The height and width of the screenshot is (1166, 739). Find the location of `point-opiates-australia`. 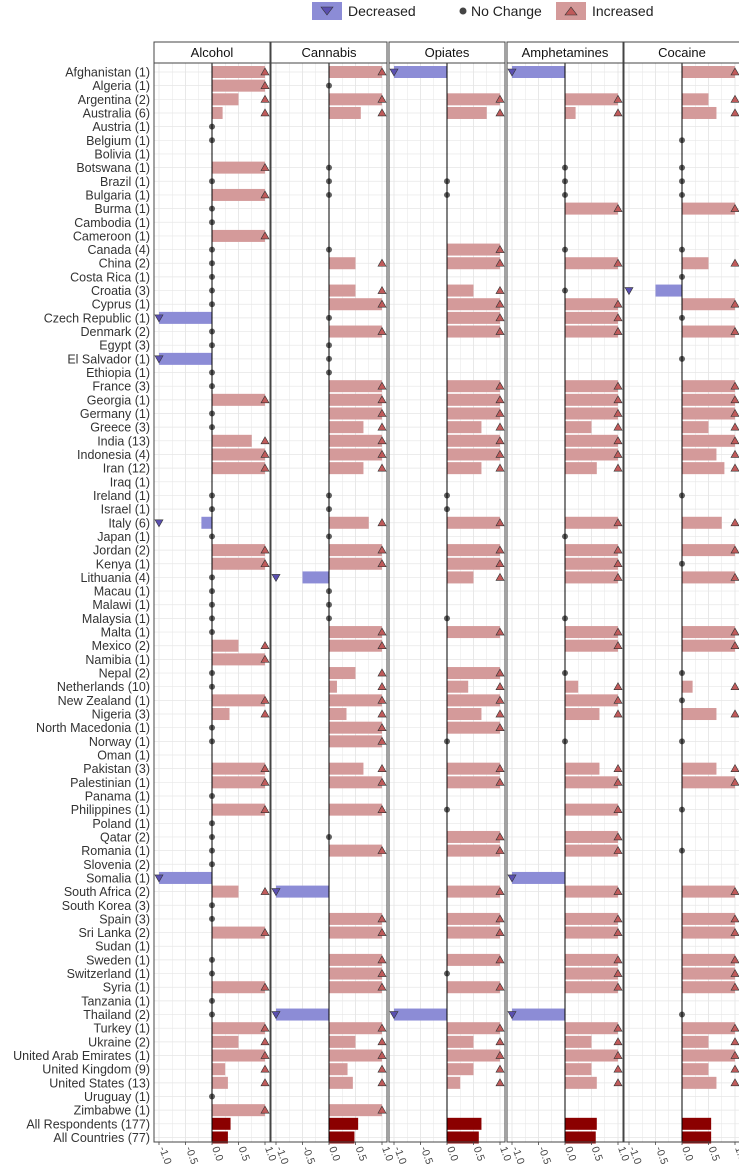

point-opiates-australia is located at coordinates (500, 112).